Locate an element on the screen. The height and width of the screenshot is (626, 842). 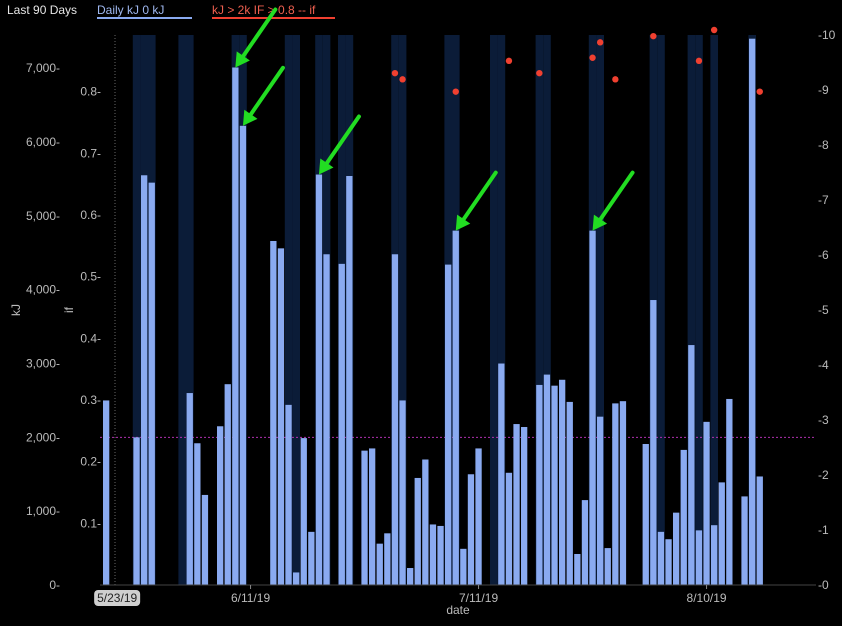
bar-7/24/19 is located at coordinates (577, 569).